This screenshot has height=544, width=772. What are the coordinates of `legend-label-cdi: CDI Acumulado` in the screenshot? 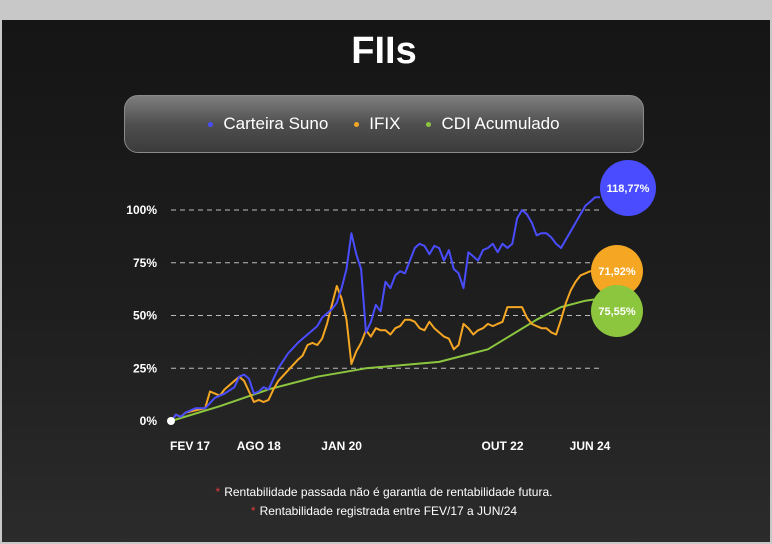 It's located at (500, 123).